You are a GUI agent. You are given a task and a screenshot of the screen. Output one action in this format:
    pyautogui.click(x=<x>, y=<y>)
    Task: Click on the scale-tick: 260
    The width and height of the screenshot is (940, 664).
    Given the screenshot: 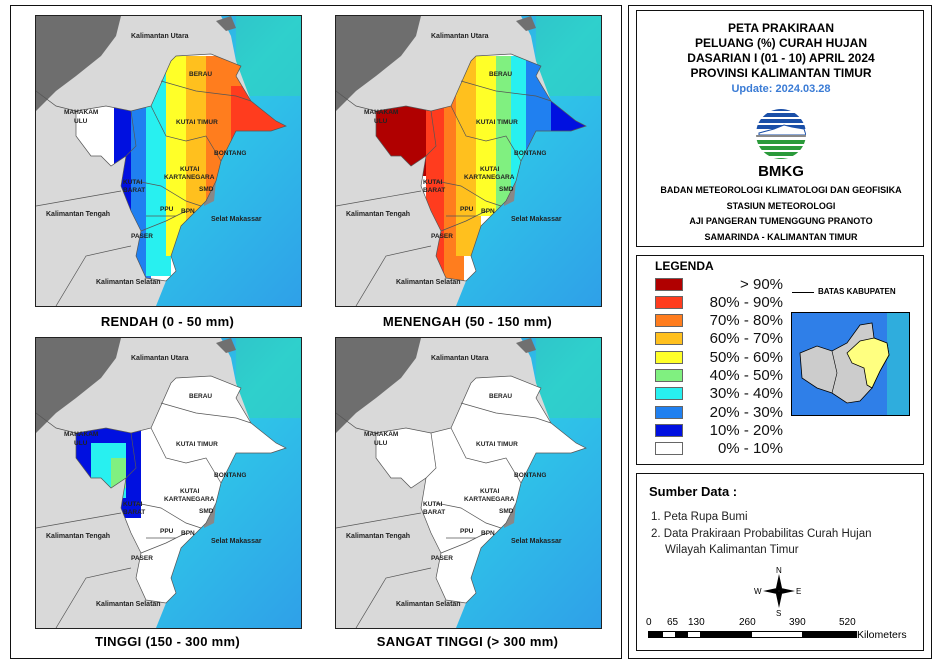 What is the action you would take?
    pyautogui.click(x=747, y=622)
    